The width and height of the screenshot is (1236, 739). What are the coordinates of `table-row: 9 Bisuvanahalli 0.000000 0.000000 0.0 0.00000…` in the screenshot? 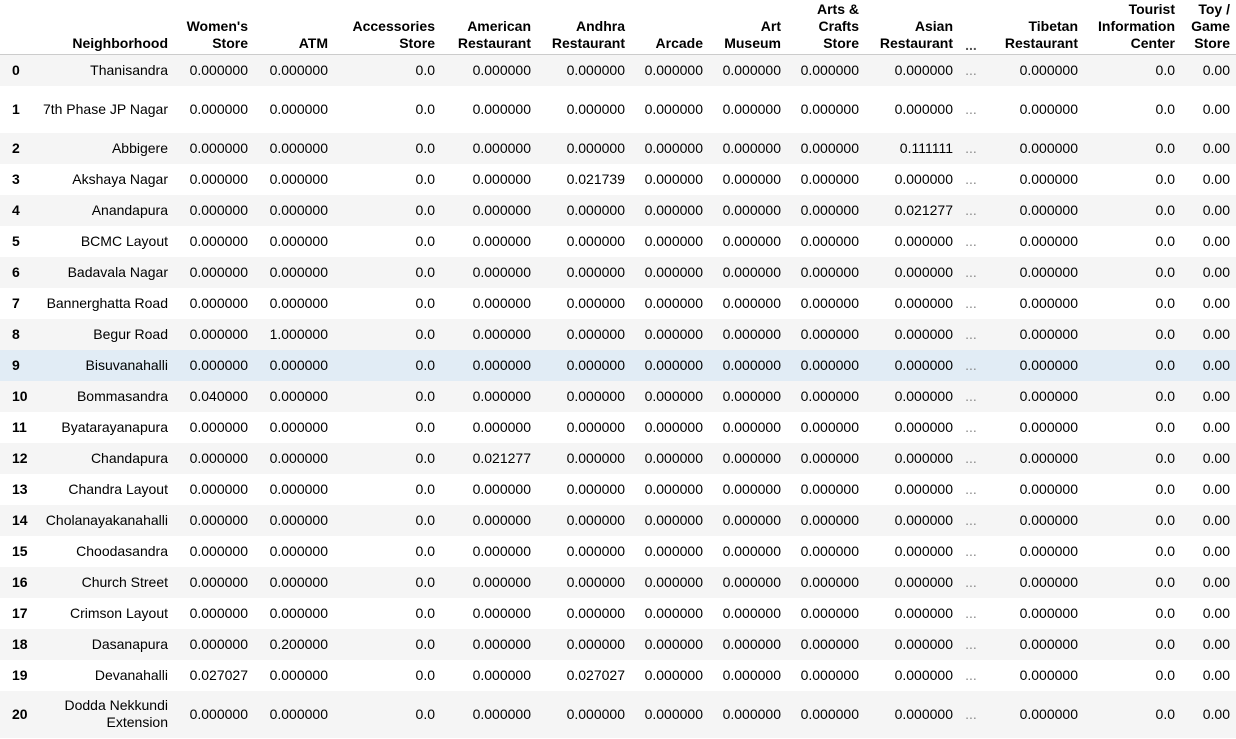 It's located at (618, 365).